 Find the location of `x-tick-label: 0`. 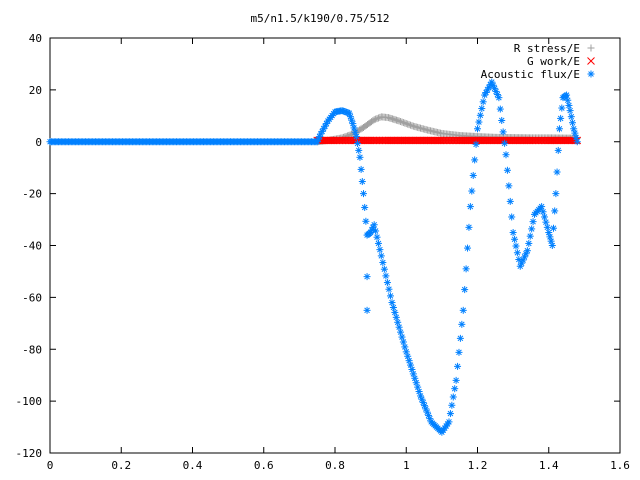

x-tick-label: 0 is located at coordinates (50, 465).